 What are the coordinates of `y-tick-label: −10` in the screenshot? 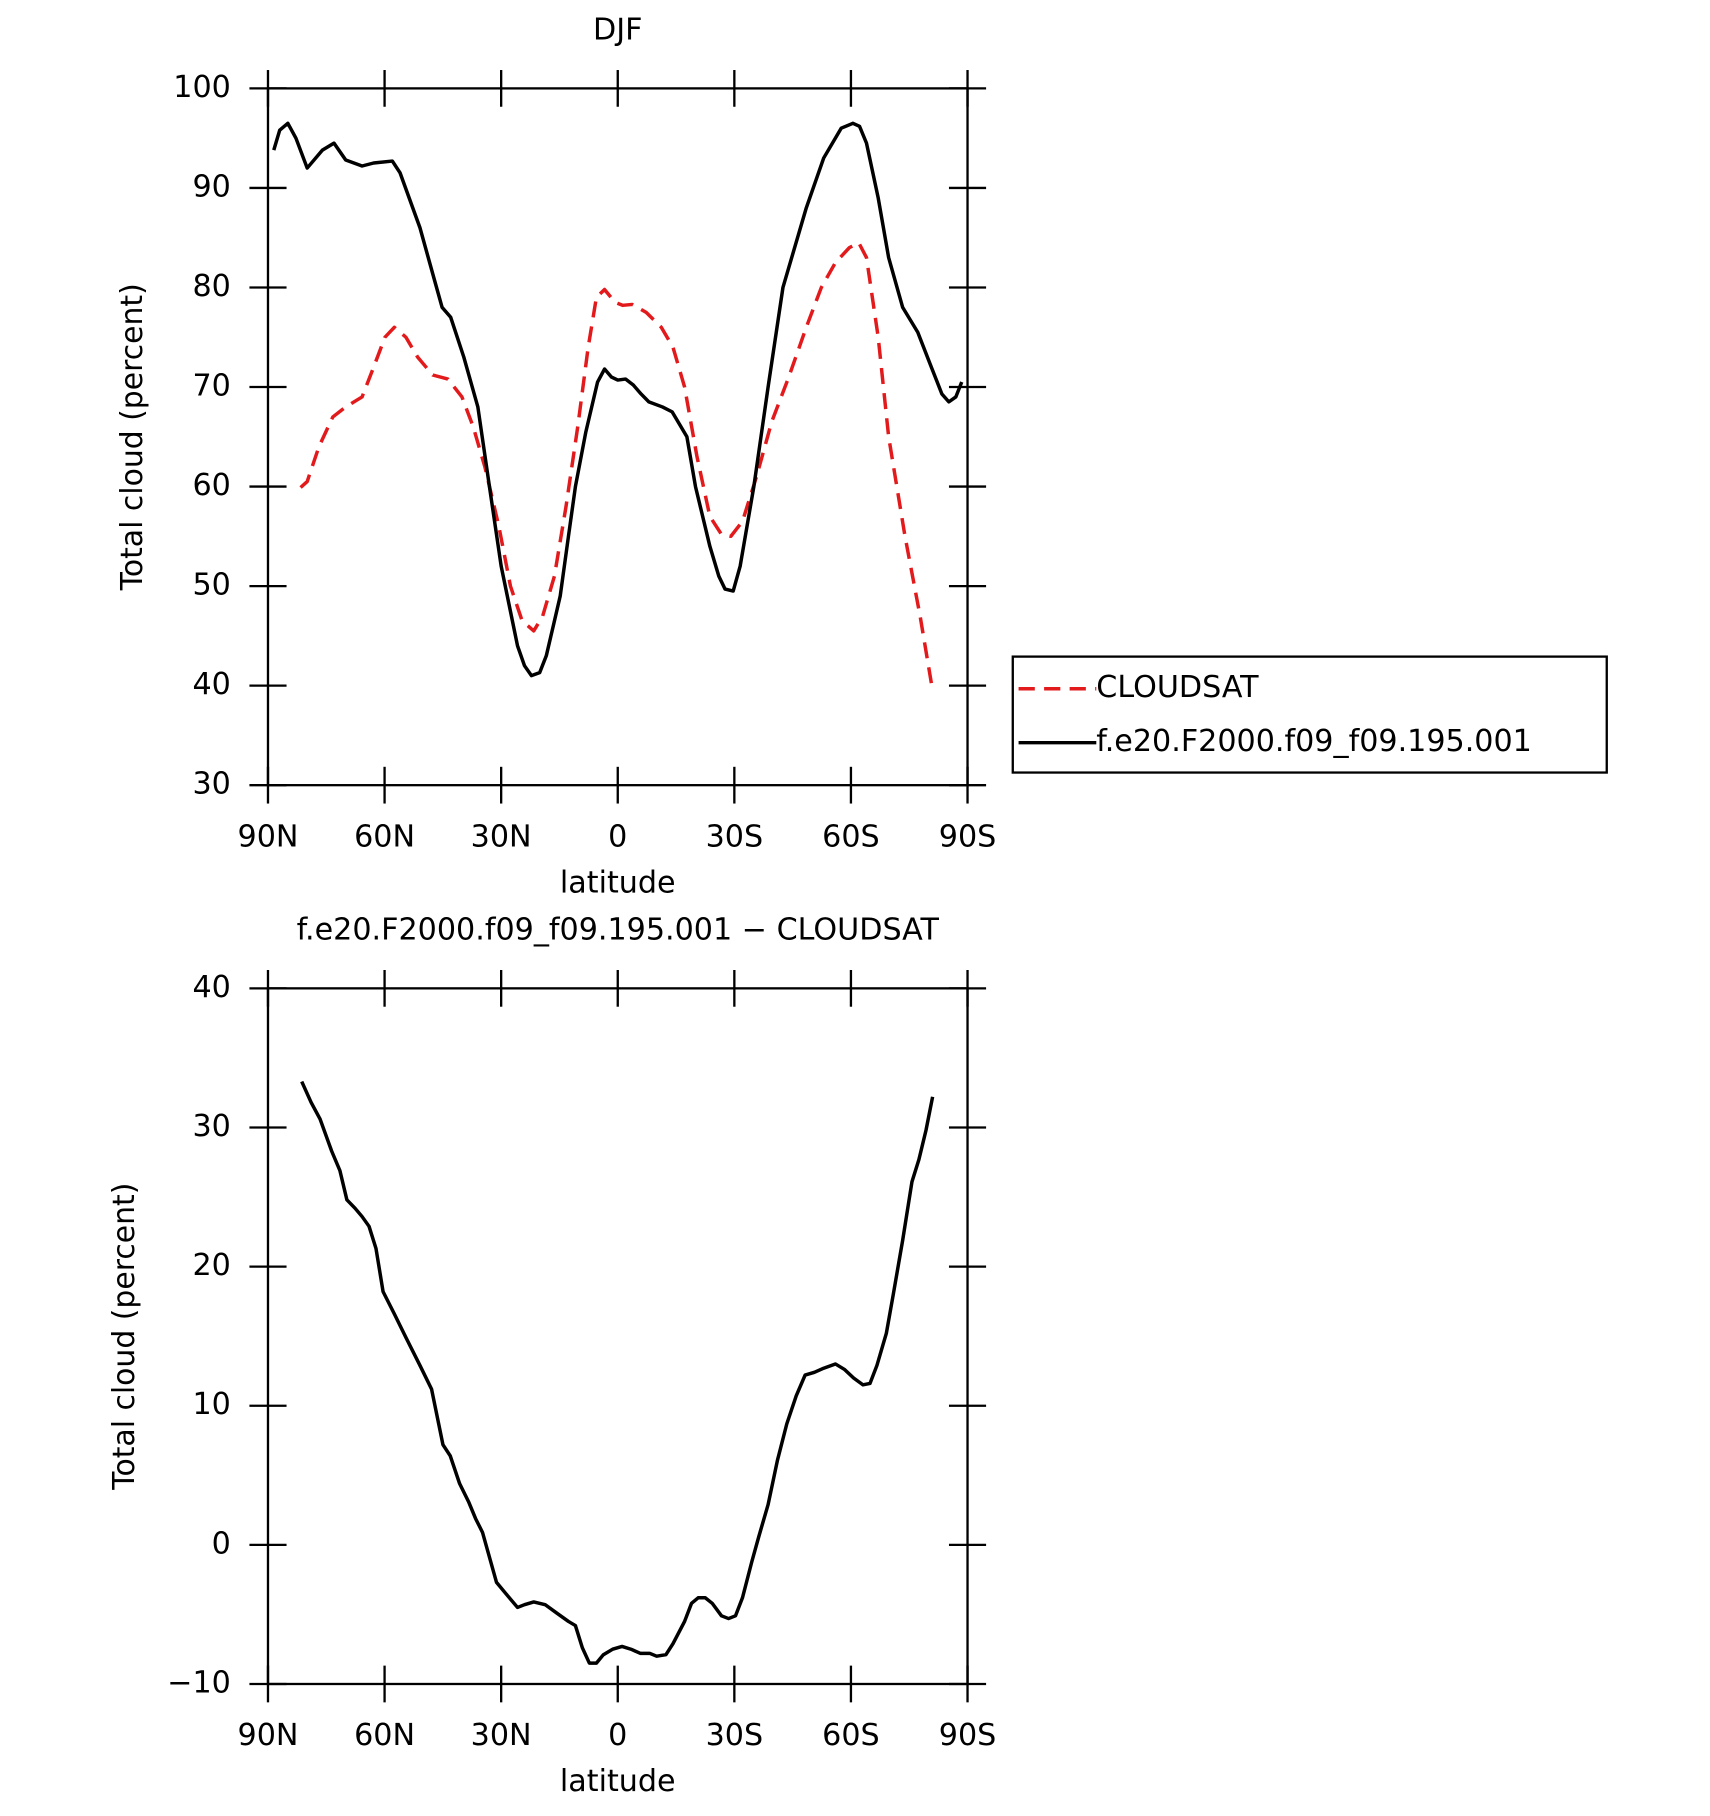 It's located at (199, 1683).